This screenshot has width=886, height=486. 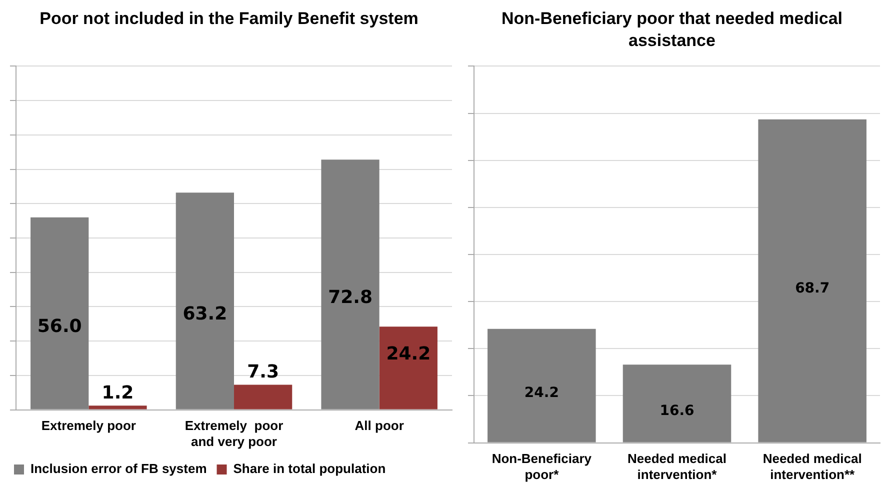 What do you see at coordinates (812, 288) in the screenshot?
I see `data-label: 68.7` at bounding box center [812, 288].